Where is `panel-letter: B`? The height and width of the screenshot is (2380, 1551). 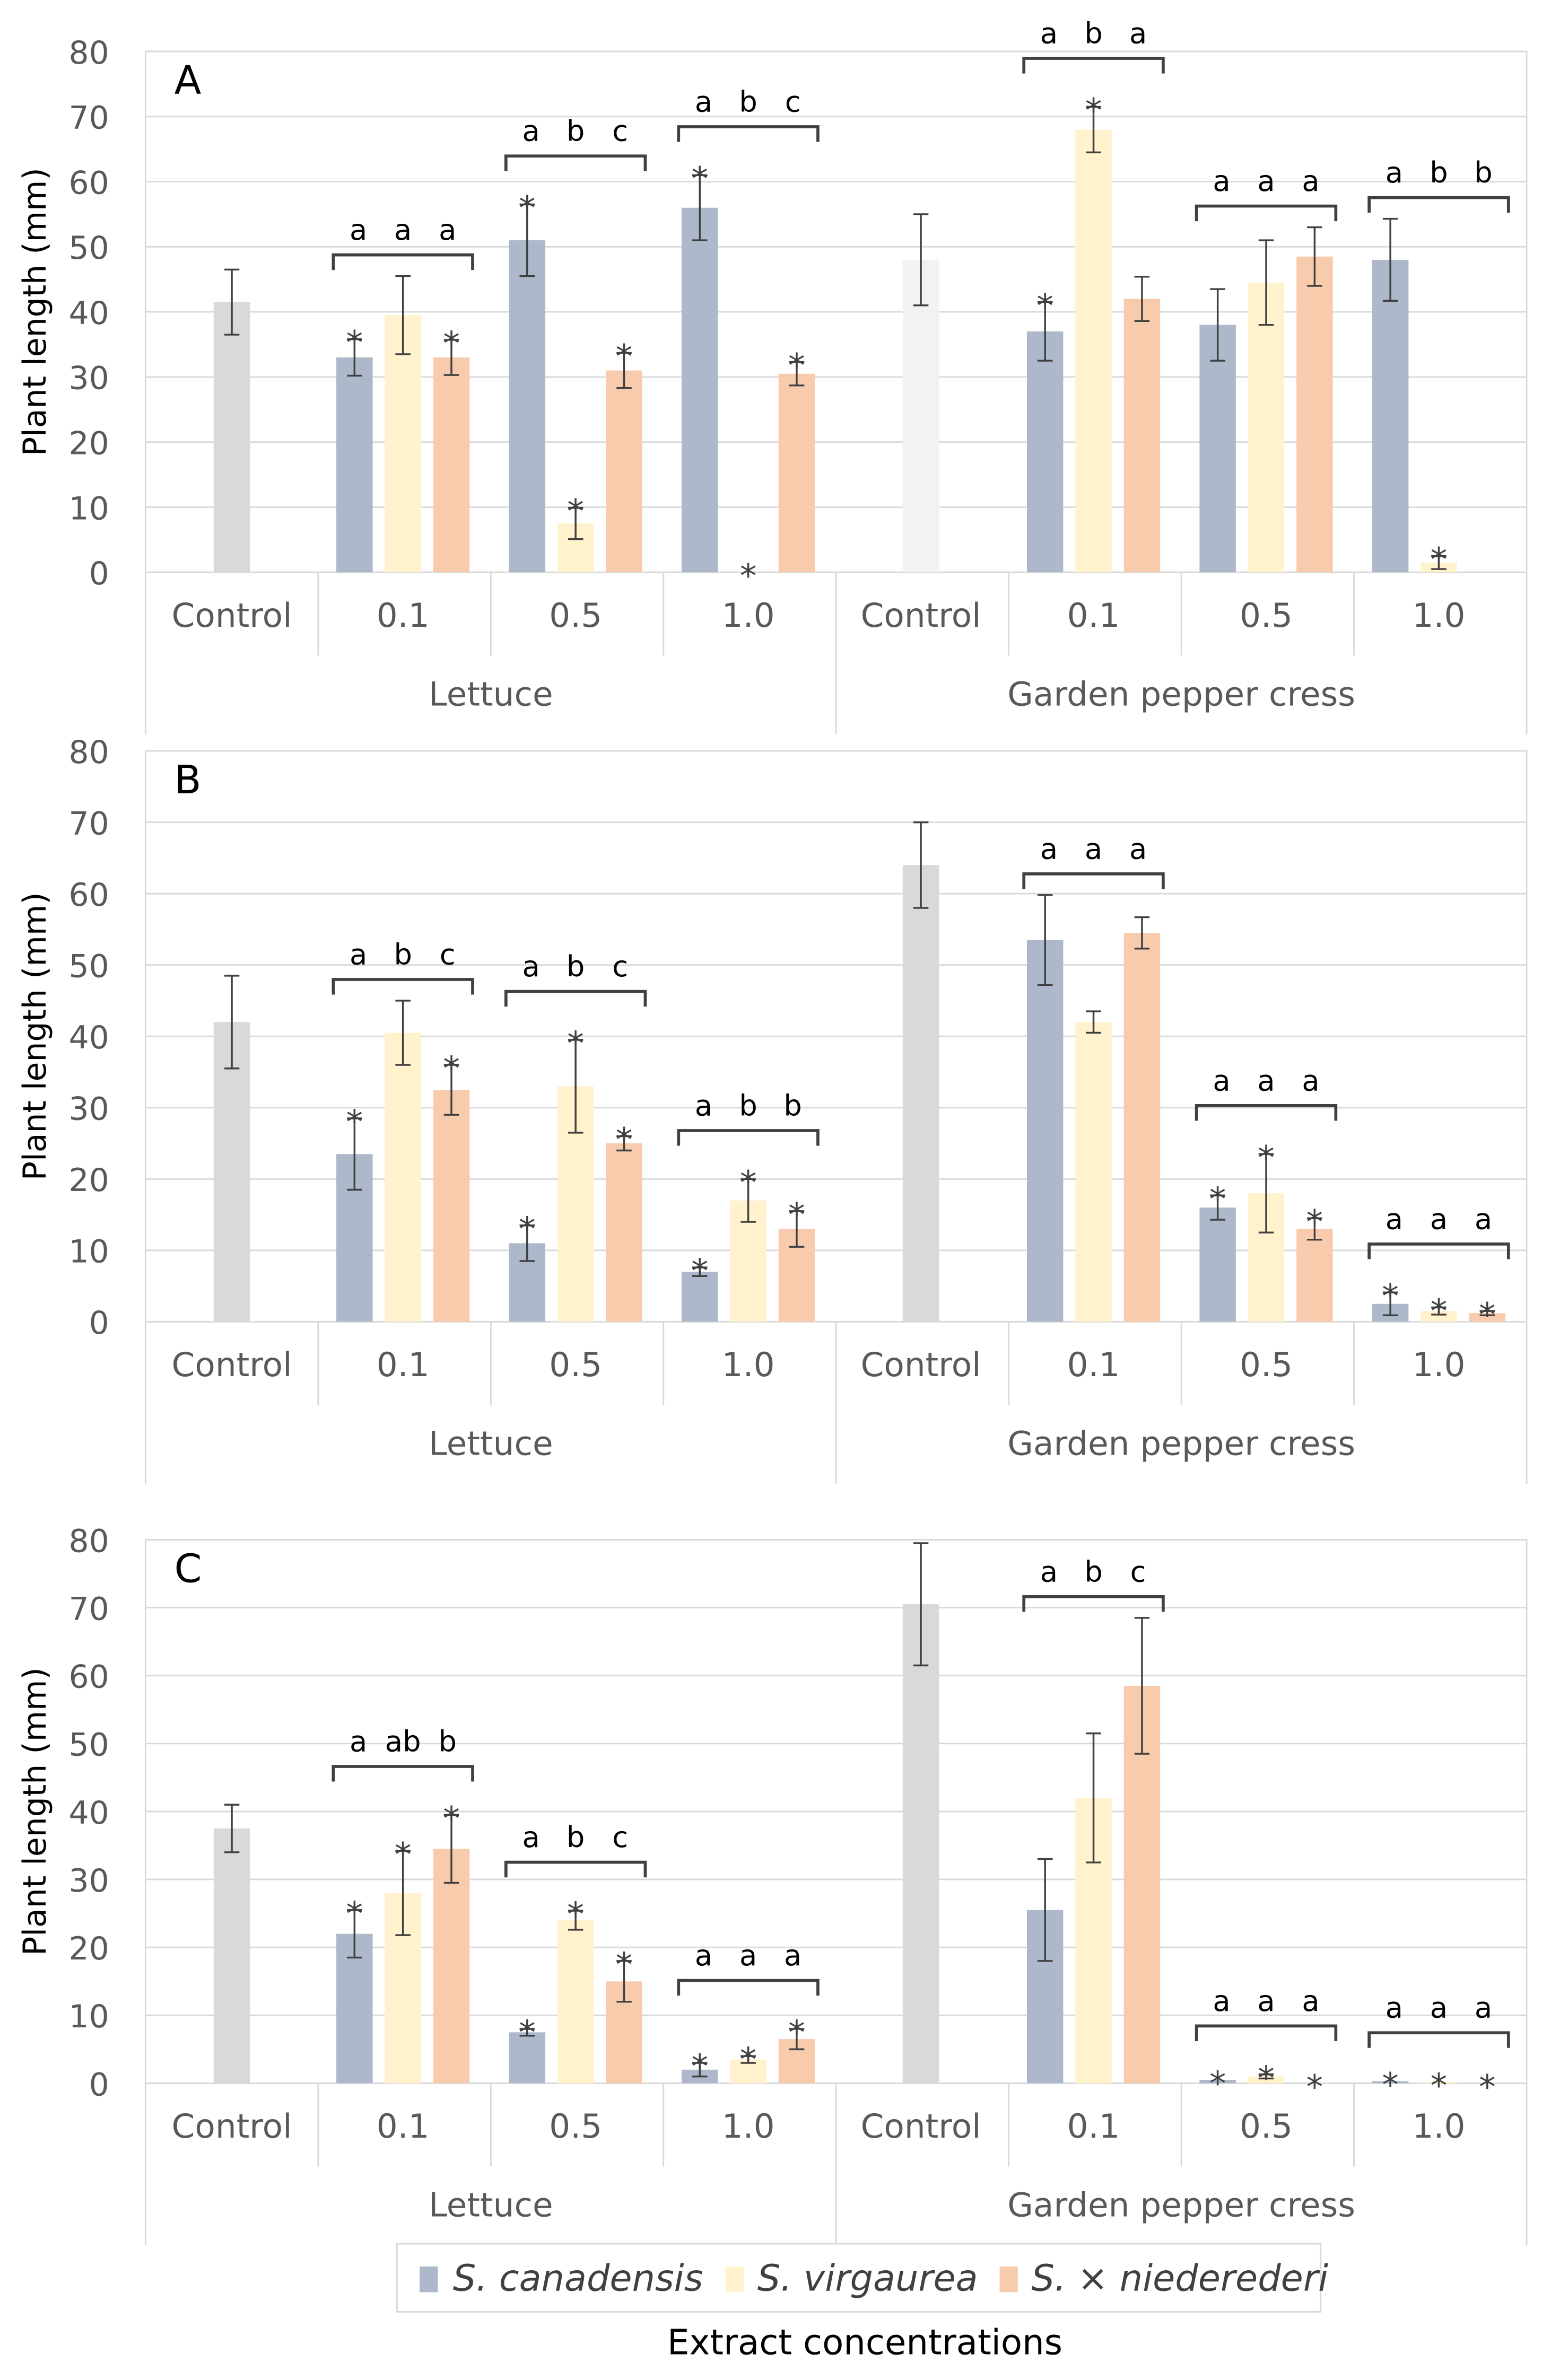 panel-letter: B is located at coordinates (188, 780).